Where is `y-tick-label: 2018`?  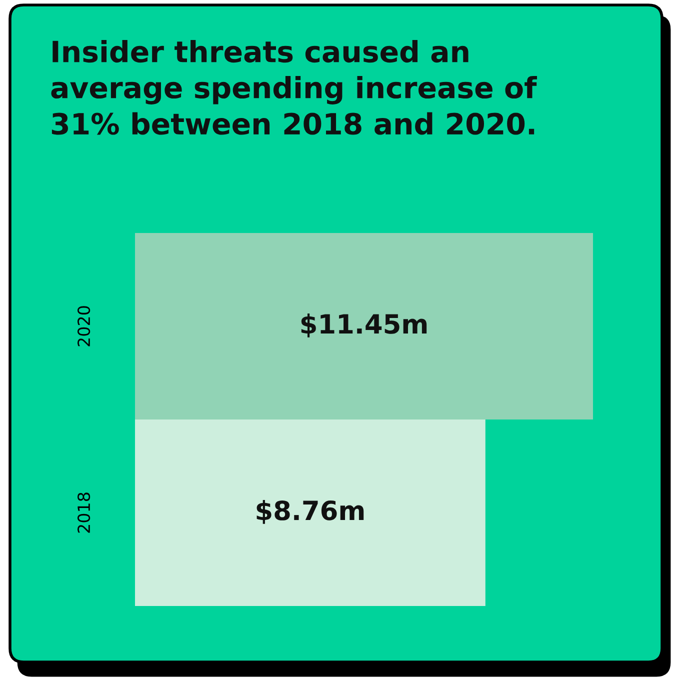
y-tick-label: 2018 is located at coordinates (83, 512).